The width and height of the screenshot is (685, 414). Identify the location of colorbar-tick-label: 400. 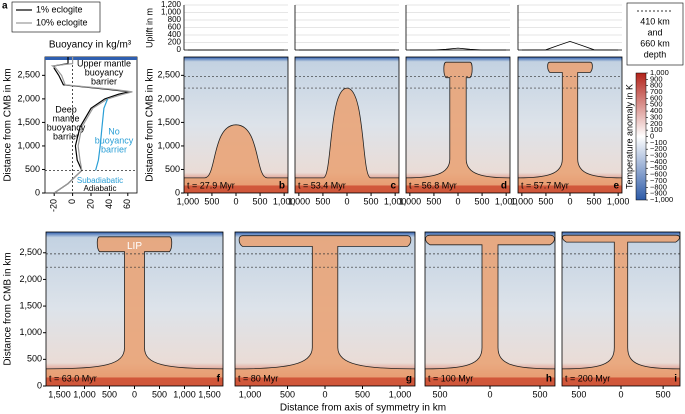
(656, 110).